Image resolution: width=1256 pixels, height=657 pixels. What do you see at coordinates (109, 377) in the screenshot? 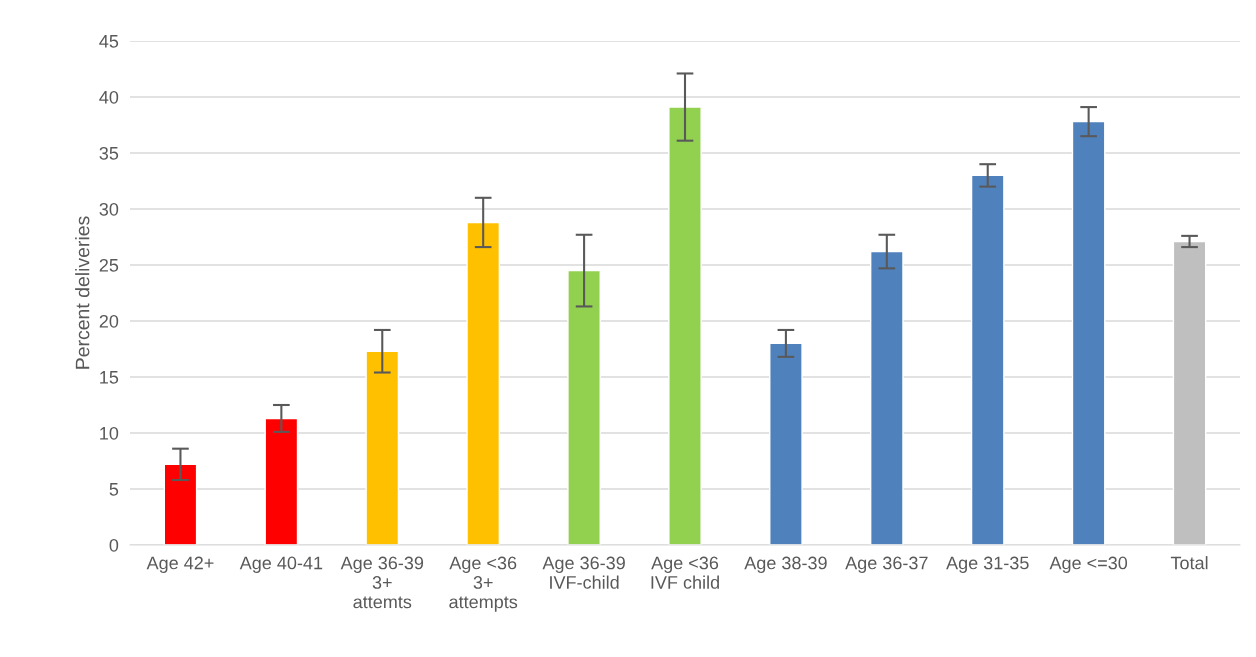
I see `y-tick-label: 15` at bounding box center [109, 377].